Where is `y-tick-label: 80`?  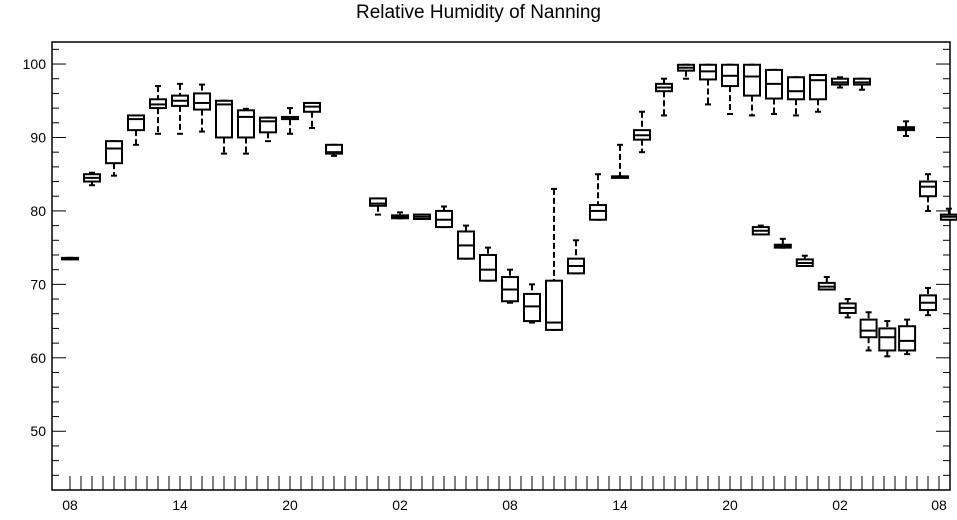
y-tick-label: 80 is located at coordinates (38, 211).